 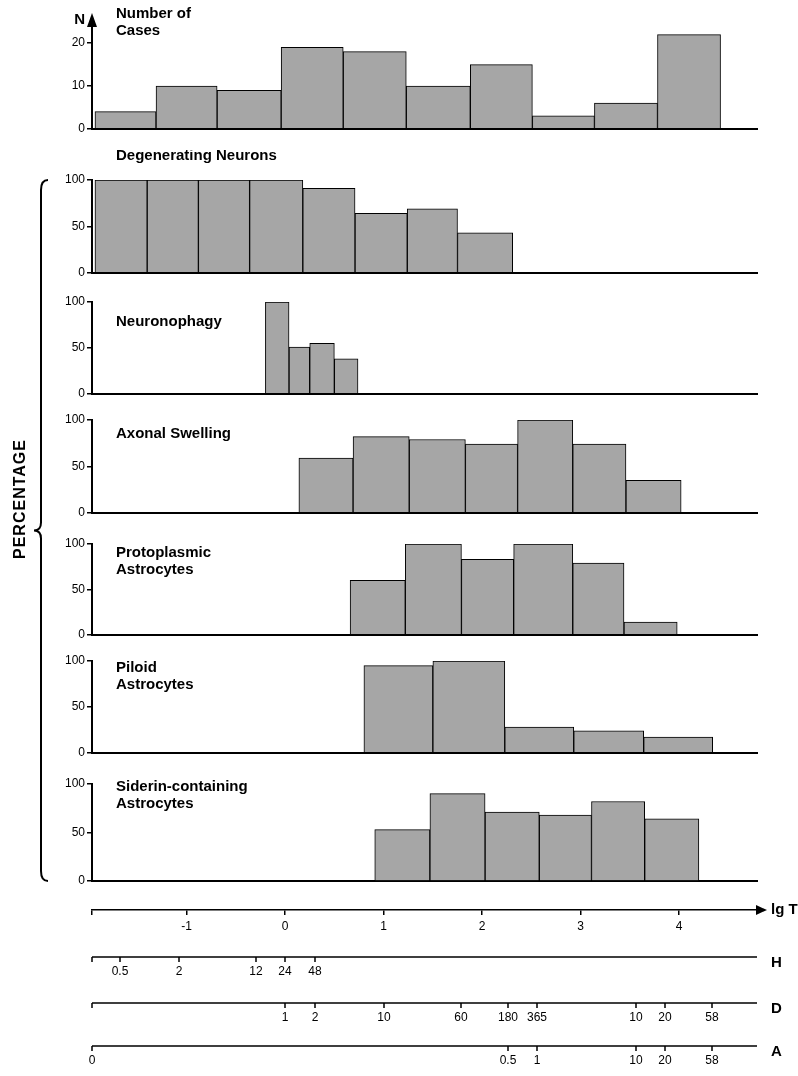 What do you see at coordinates (92, 1060) in the screenshot?
I see `text: 0` at bounding box center [92, 1060].